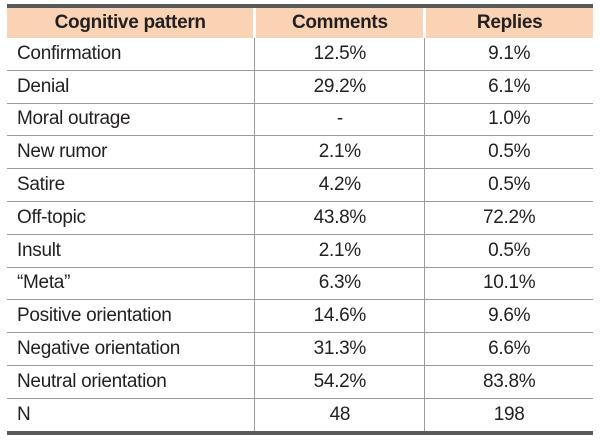 The height and width of the screenshot is (441, 600). What do you see at coordinates (339, 217) in the screenshot?
I see `comments-cell: 43.8%` at bounding box center [339, 217].